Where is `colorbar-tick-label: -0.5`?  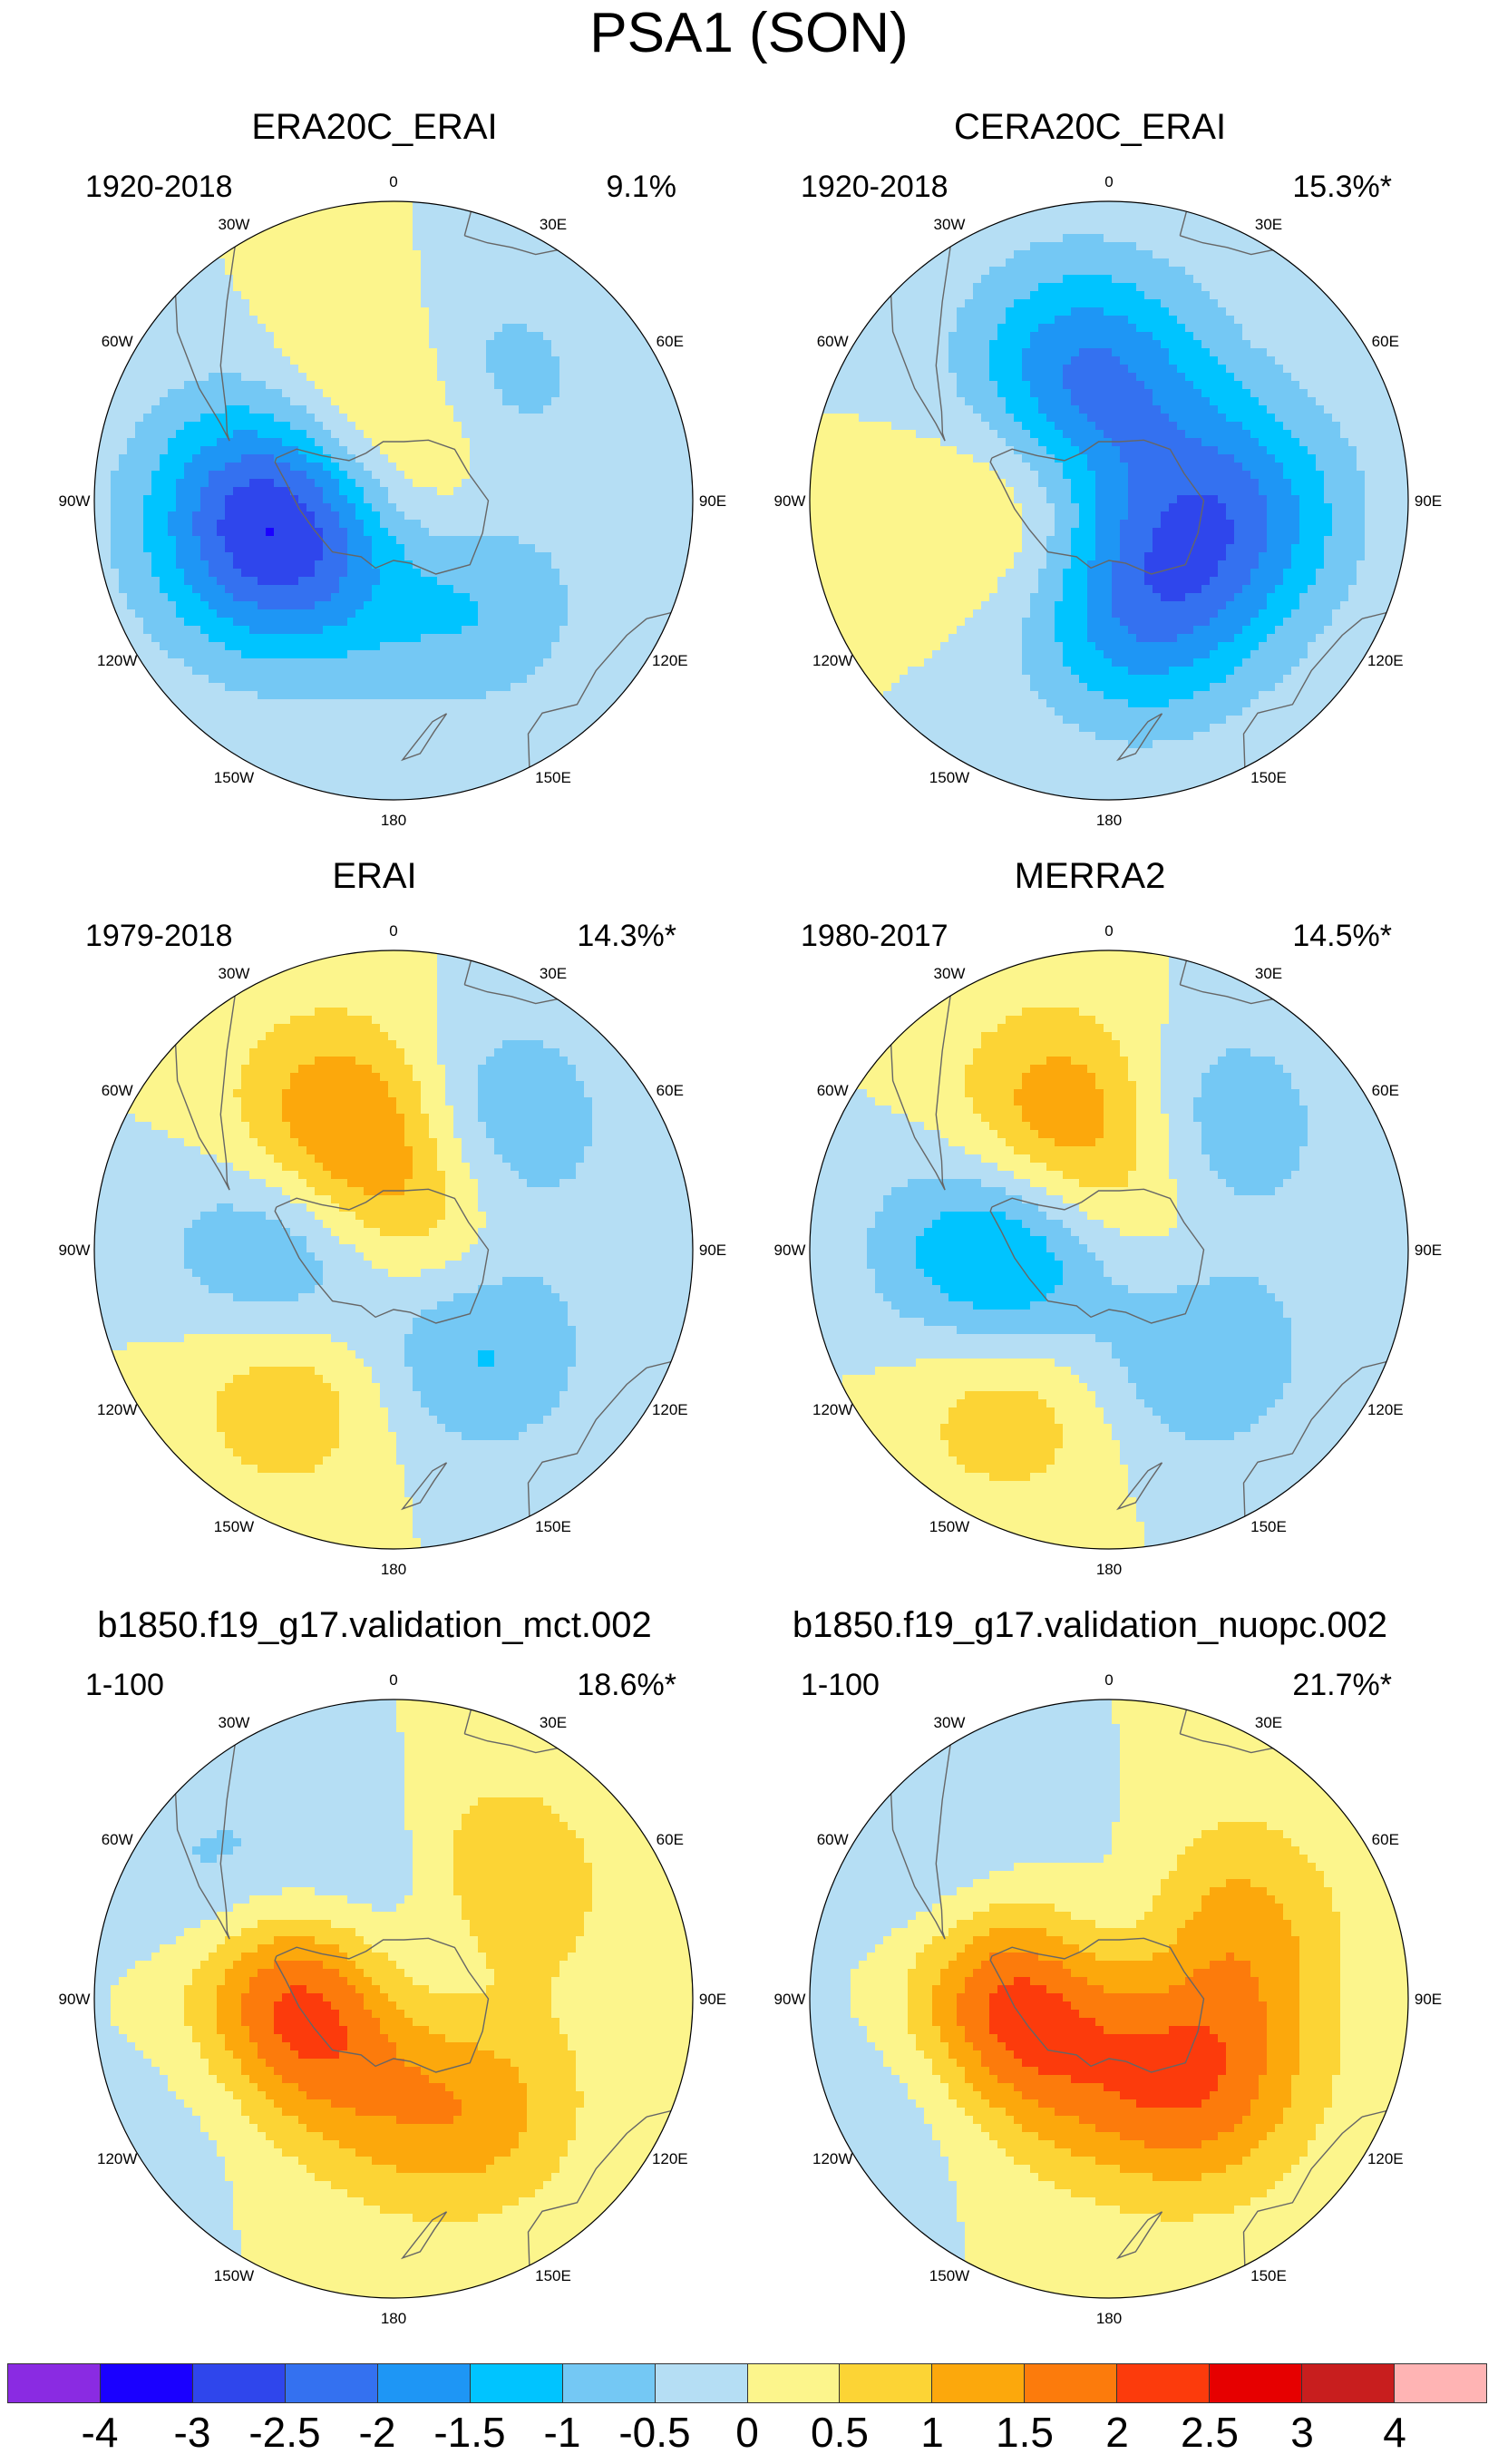
colorbar-tick-label: -0.5 is located at coordinates (654, 2432).